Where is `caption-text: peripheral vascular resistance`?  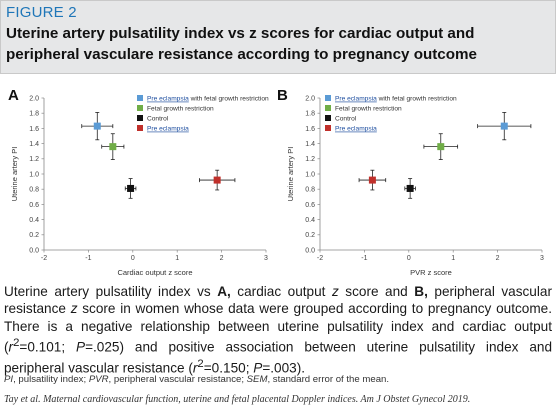
caption-text: peripheral vascular resistance is located at coordinates (278, 300).